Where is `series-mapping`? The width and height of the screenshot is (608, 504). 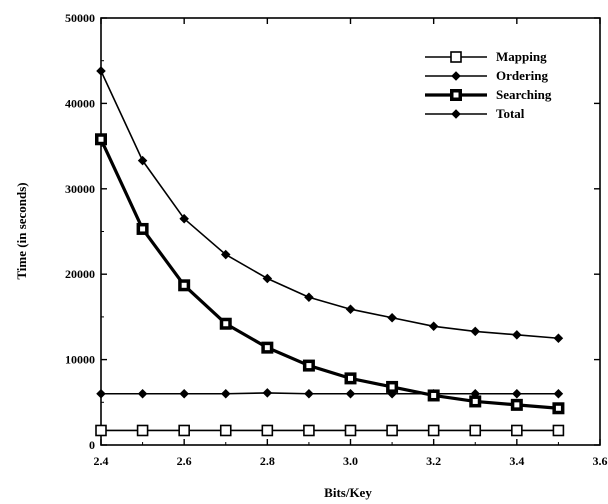
series-mapping is located at coordinates (330, 430).